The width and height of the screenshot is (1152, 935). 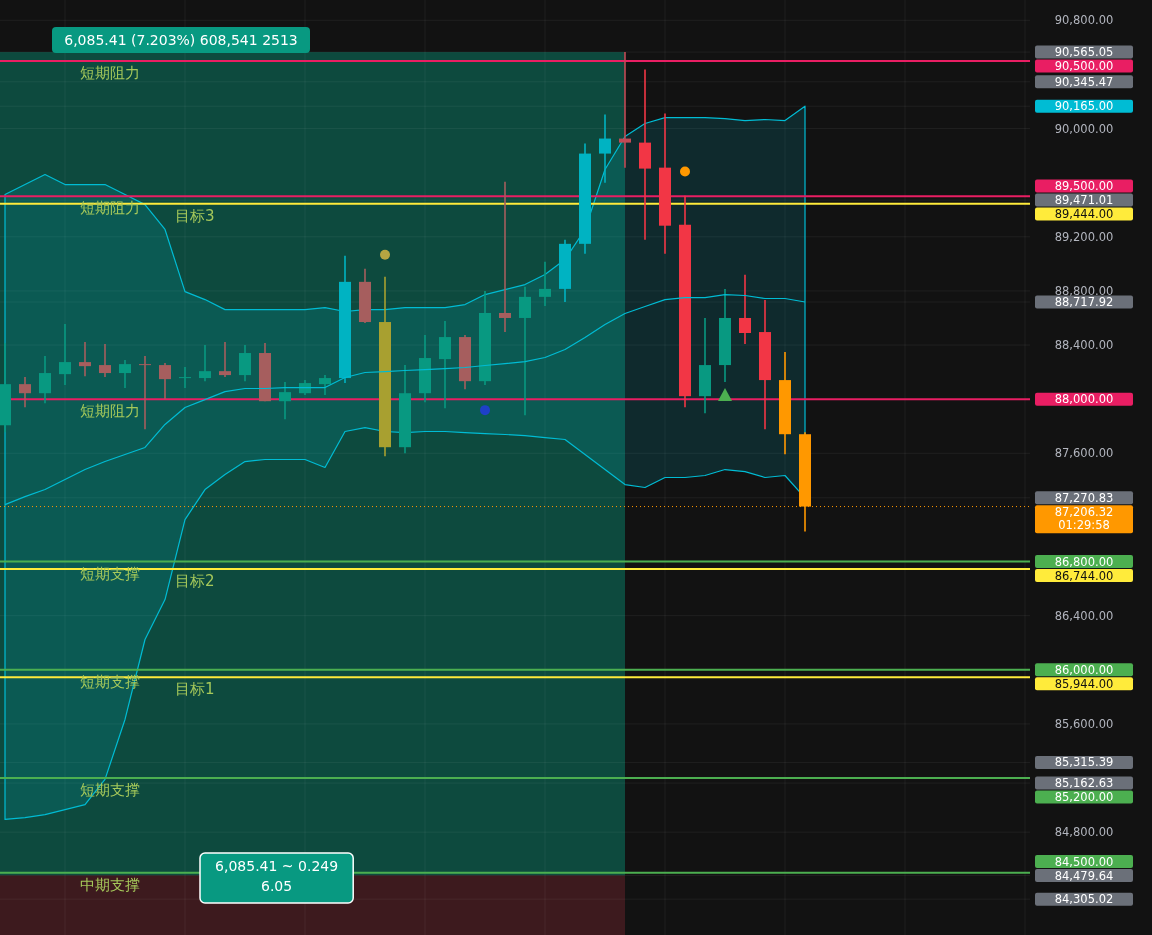 What do you see at coordinates (1084, 453) in the screenshot?
I see `y-tick-label: 87,600.00` at bounding box center [1084, 453].